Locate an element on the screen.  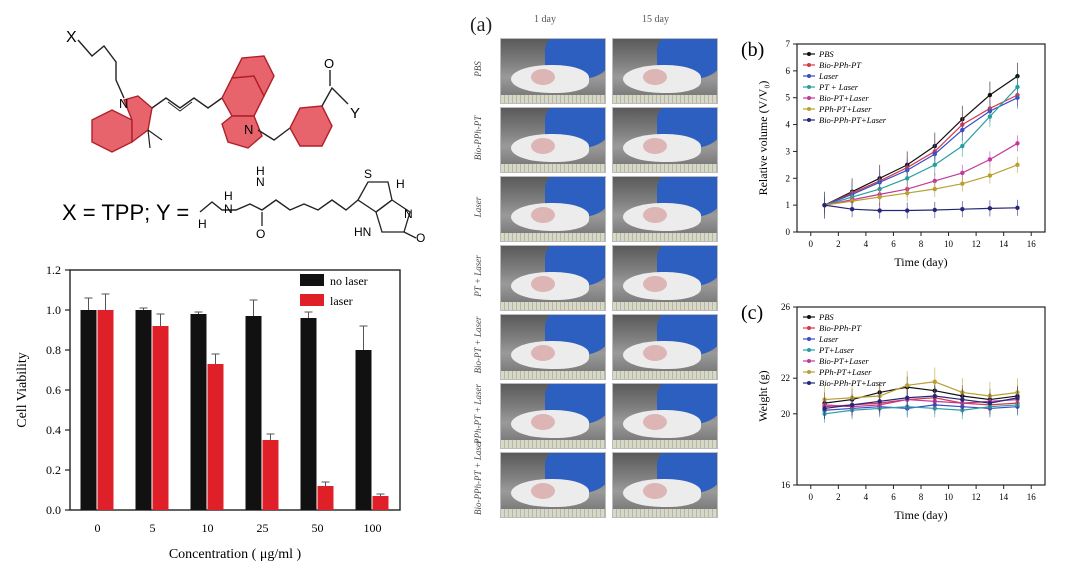
biotin-linker-chain is located at coordinates (279, 206).